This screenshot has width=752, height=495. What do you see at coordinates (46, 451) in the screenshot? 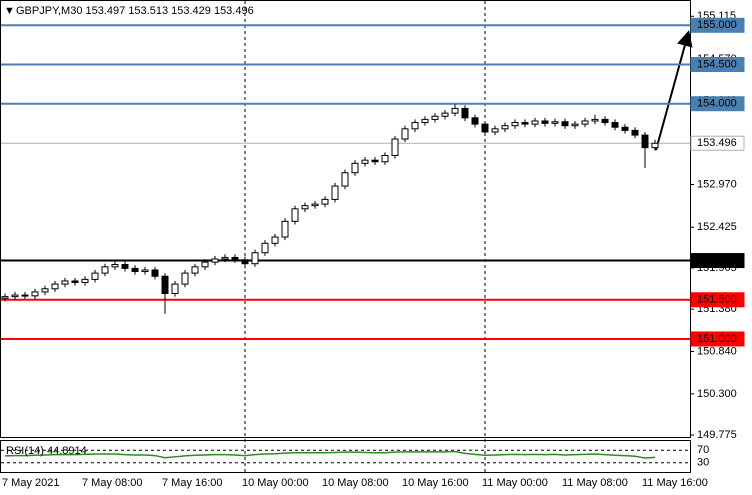
I see `rsi-label: RSI(14) 44.8914` at bounding box center [46, 451].